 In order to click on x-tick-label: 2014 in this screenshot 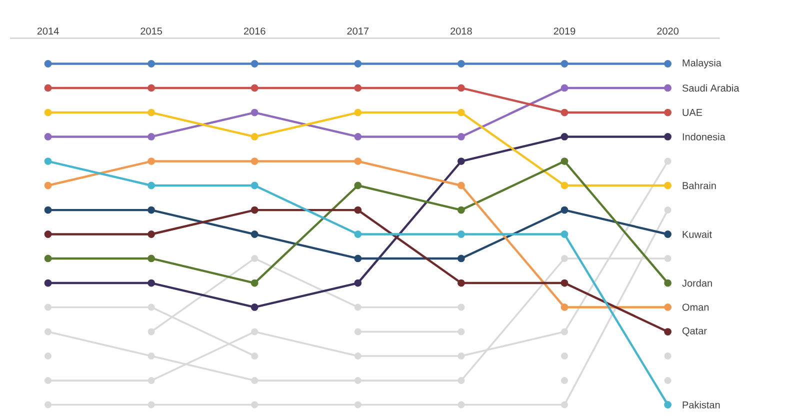, I will do `click(48, 31)`.